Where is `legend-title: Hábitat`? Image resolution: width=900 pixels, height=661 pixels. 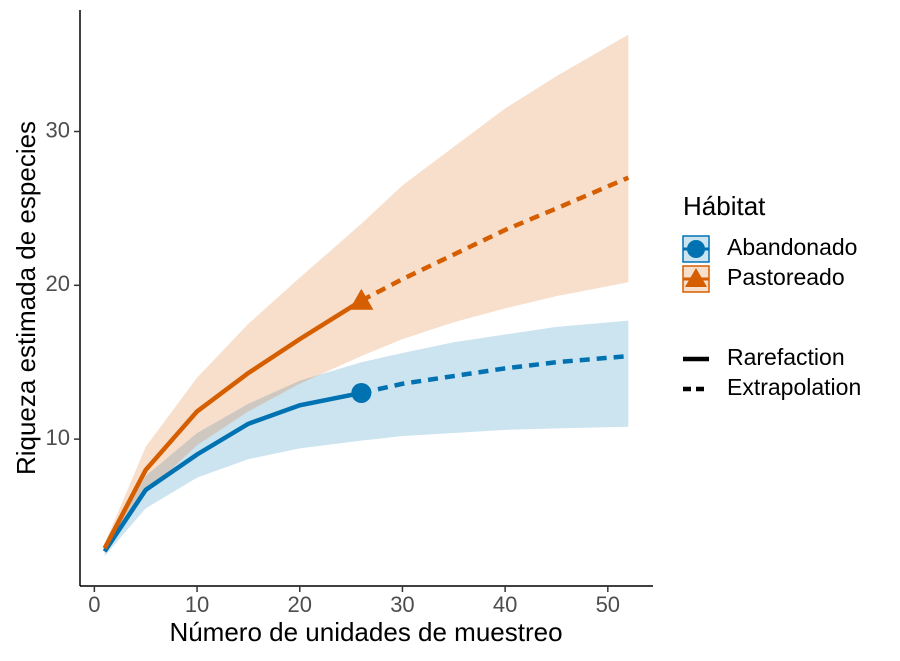 legend-title: Hábitat is located at coordinates (724, 206).